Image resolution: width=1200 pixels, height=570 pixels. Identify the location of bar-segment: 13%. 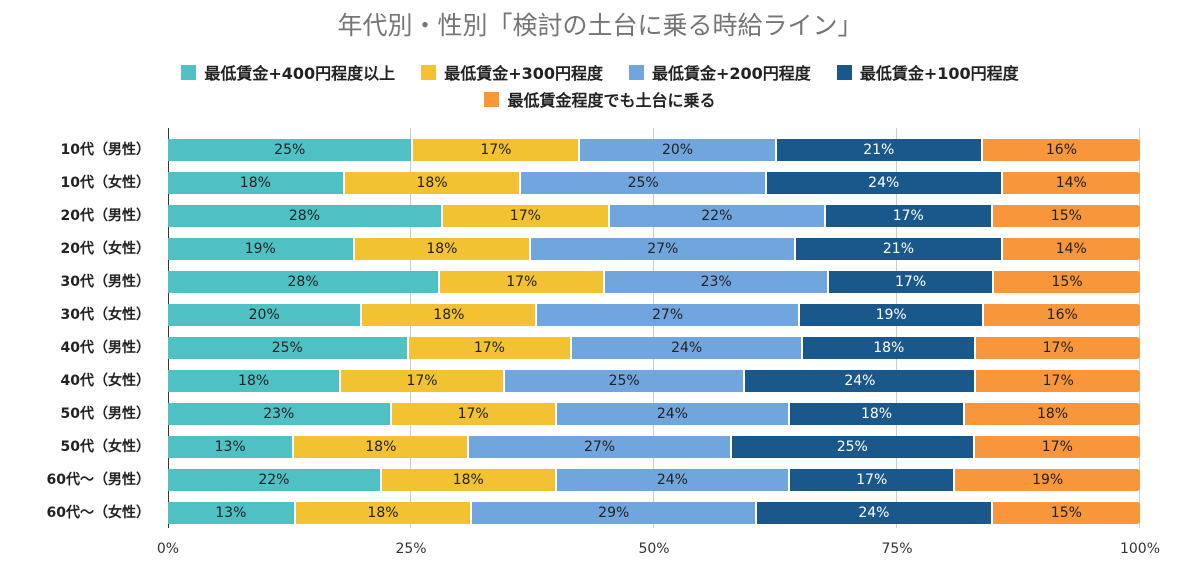
(231, 447).